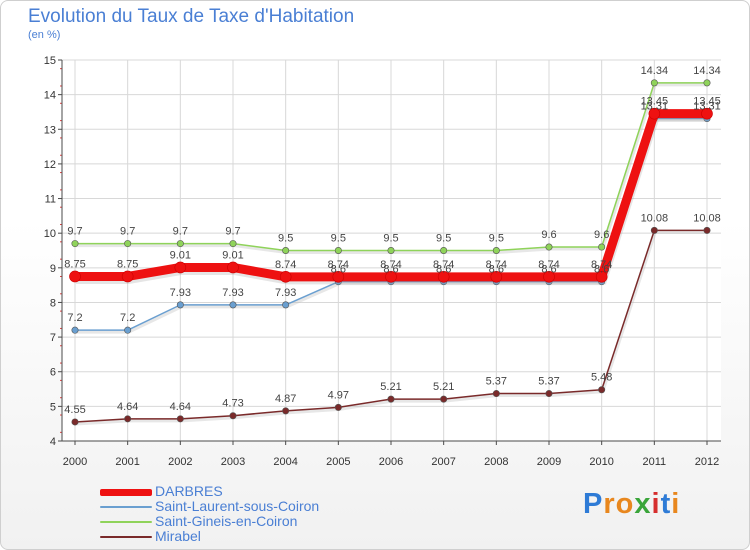  Describe the element at coordinates (232, 404) in the screenshot. I see `data-label: 4.73` at that location.